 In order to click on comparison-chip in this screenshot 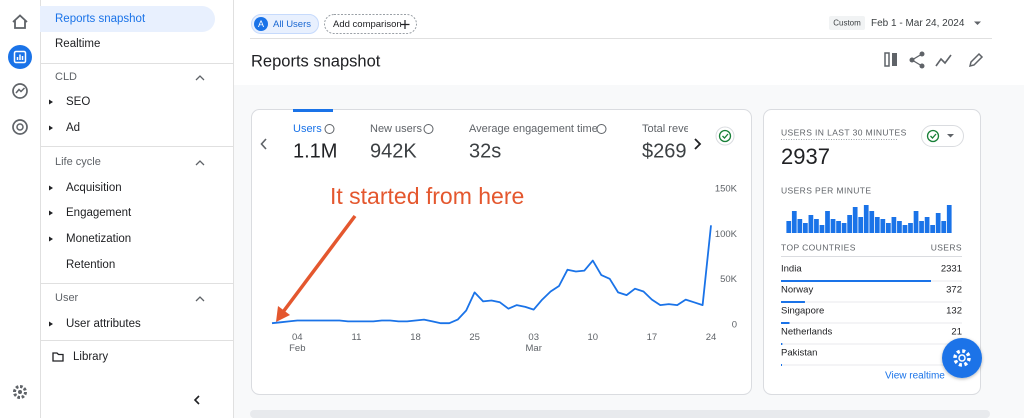, I will do `click(370, 24)`.